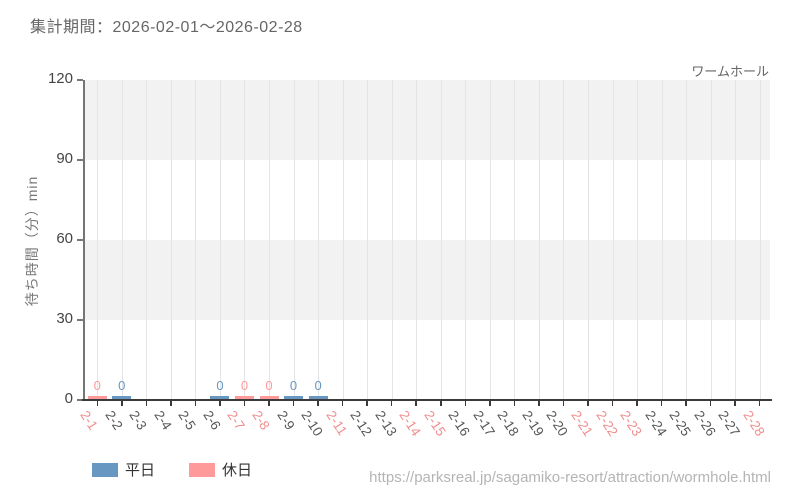  Describe the element at coordinates (220, 469) in the screenshot. I see `legend-item-holiday: 休日` at that location.